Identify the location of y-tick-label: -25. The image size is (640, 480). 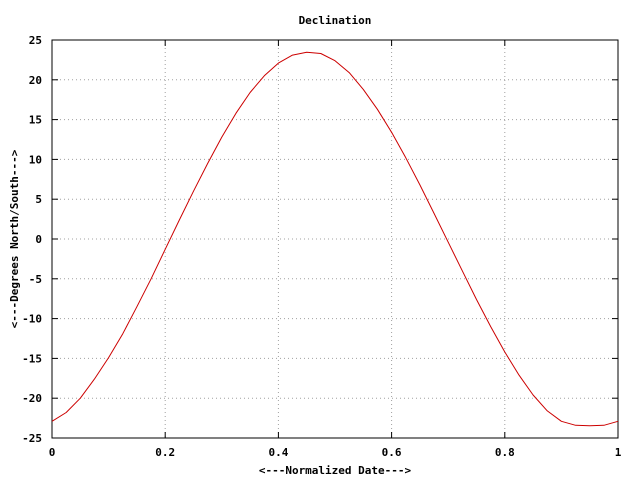
(32, 438).